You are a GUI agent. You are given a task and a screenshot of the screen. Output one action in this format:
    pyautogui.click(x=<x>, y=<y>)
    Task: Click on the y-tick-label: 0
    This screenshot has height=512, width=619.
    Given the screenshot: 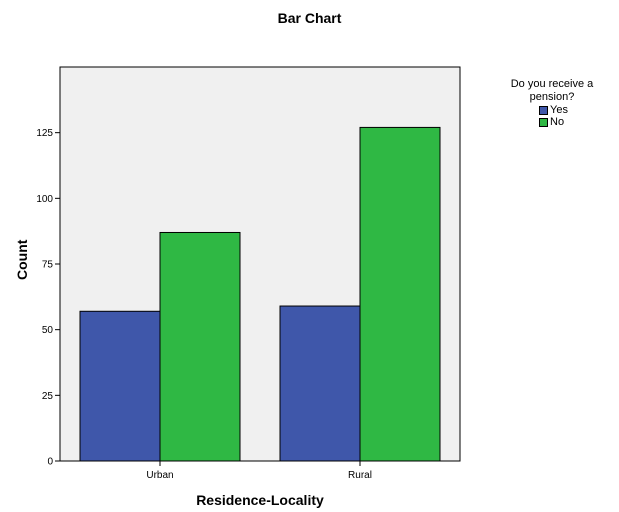 What is the action you would take?
    pyautogui.click(x=50, y=462)
    